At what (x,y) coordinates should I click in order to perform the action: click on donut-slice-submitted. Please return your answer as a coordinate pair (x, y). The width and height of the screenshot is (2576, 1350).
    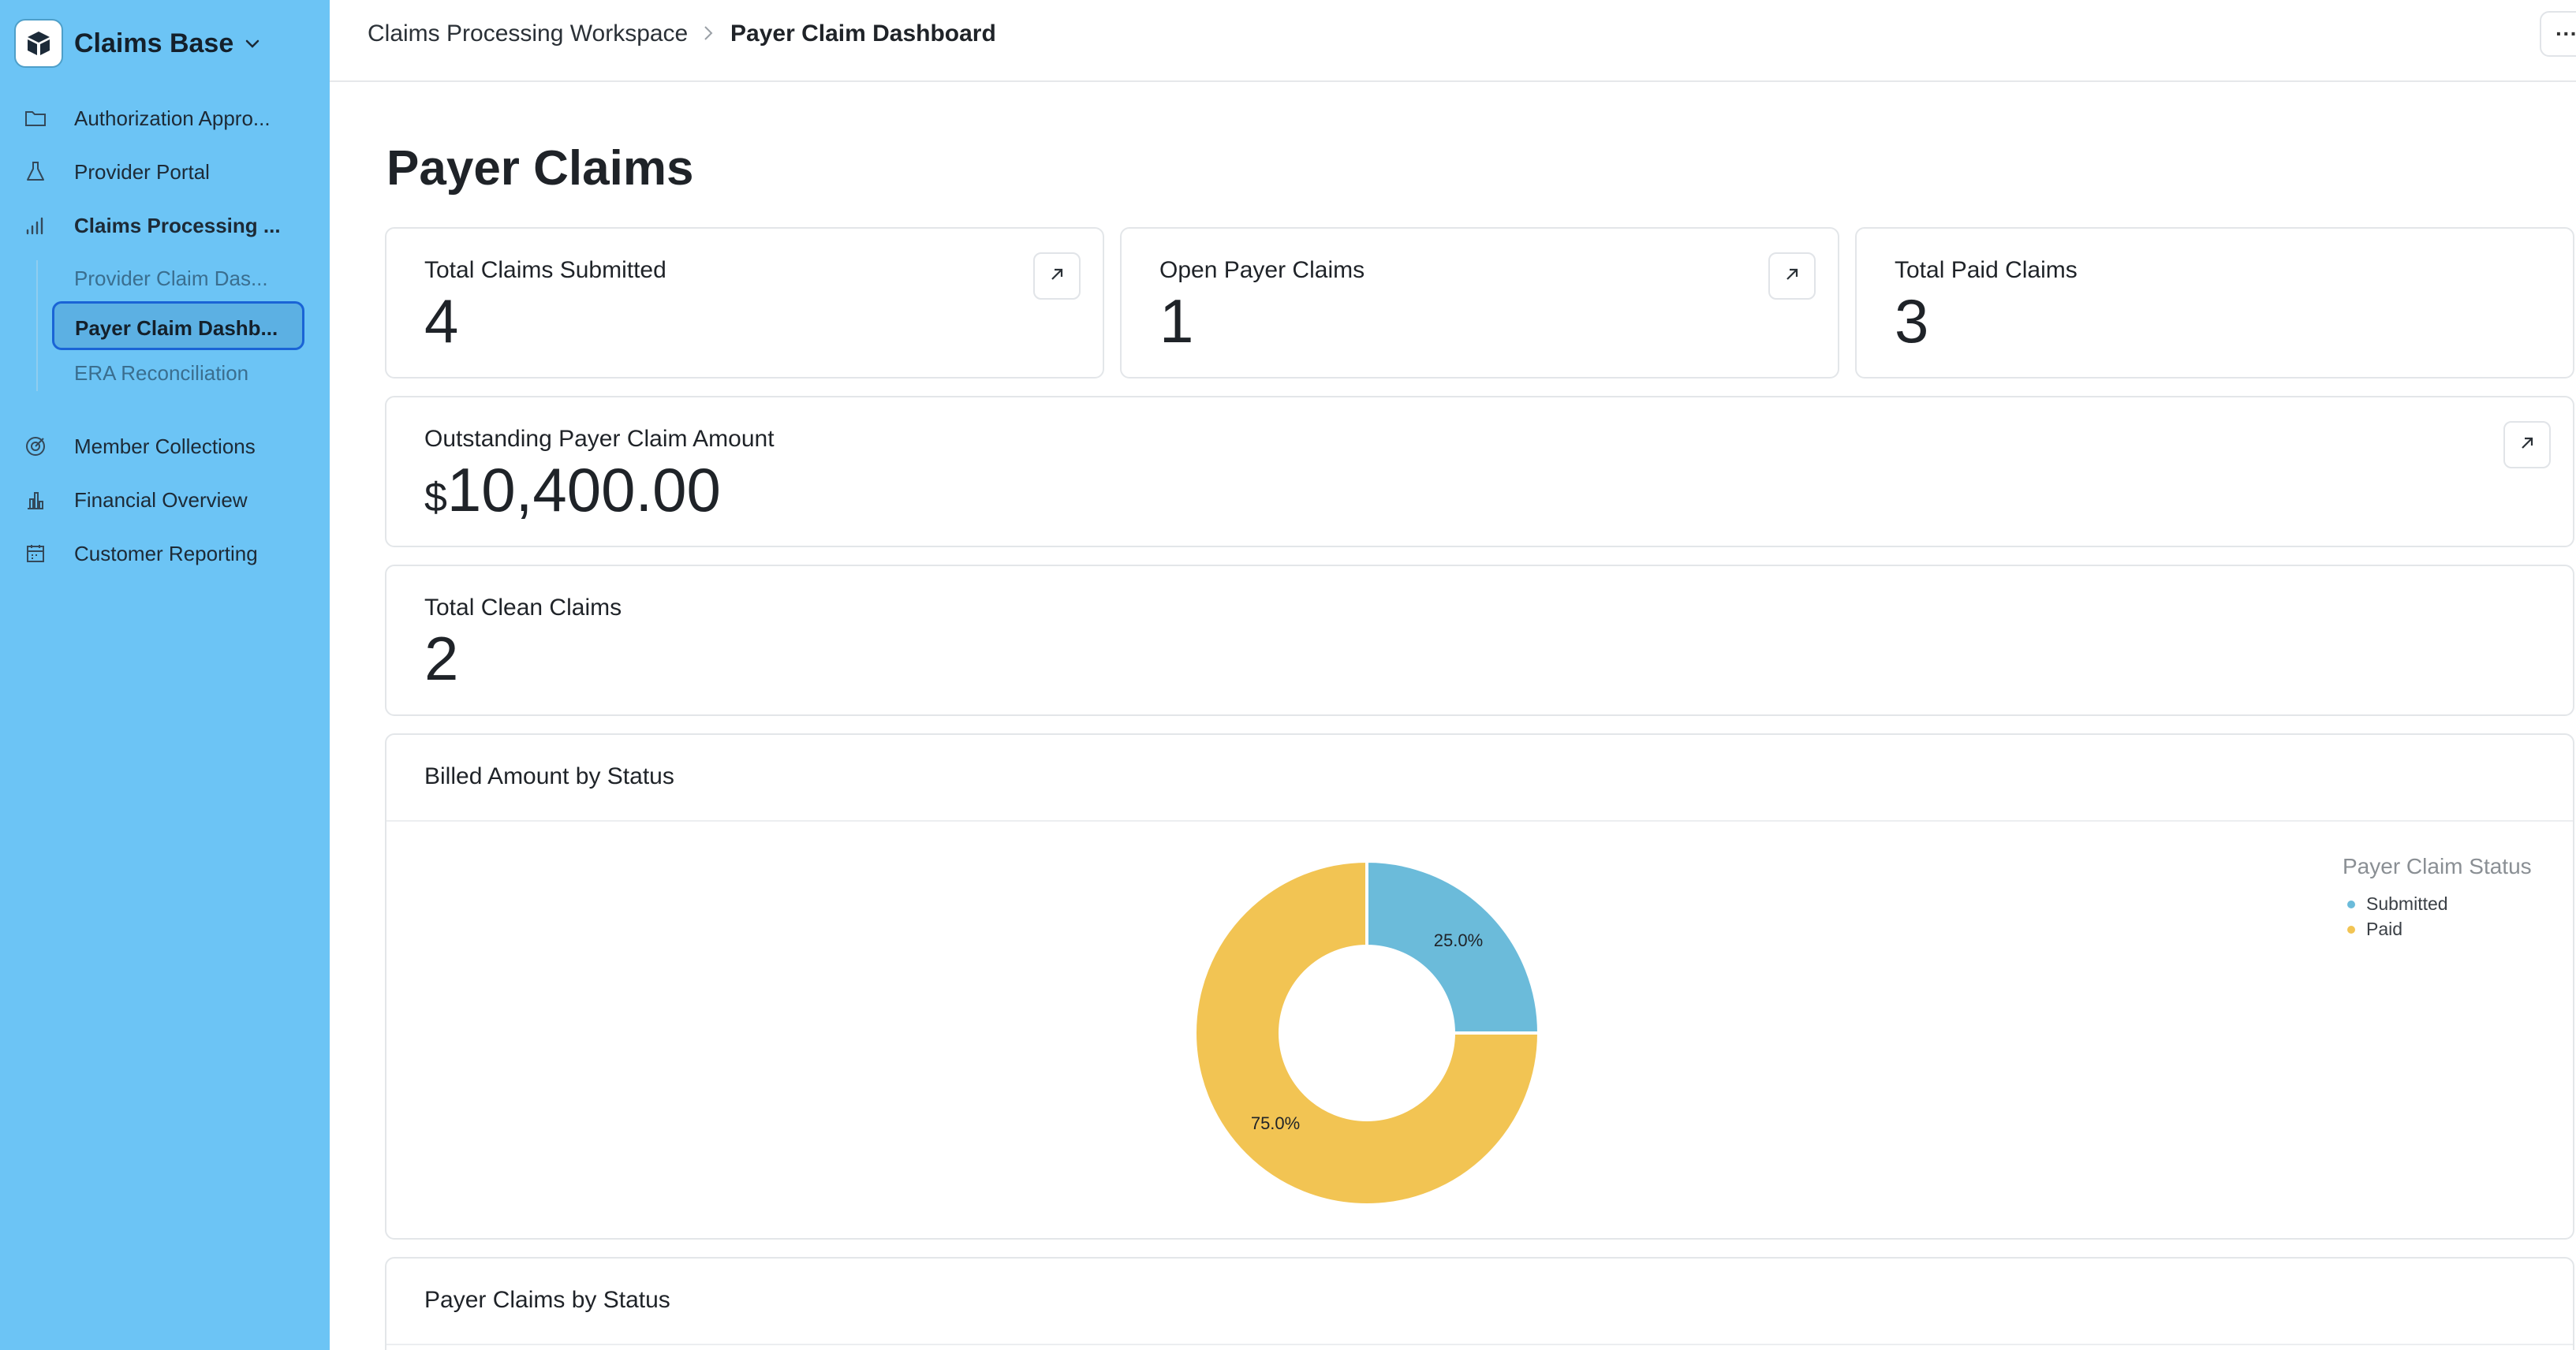
    Looking at the image, I should click on (1453, 947).